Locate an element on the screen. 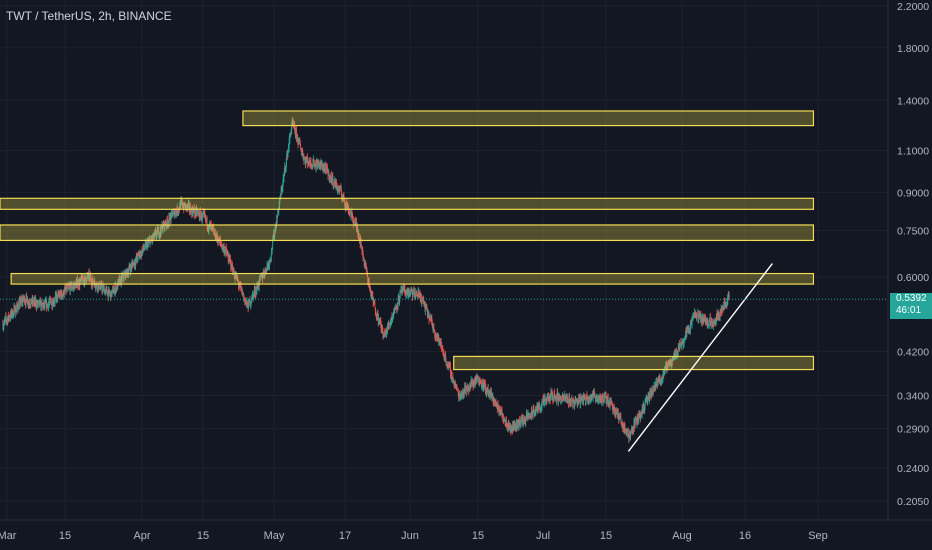 This screenshot has width=932, height=550. y-tick-label: 0.2400 is located at coordinates (913, 469).